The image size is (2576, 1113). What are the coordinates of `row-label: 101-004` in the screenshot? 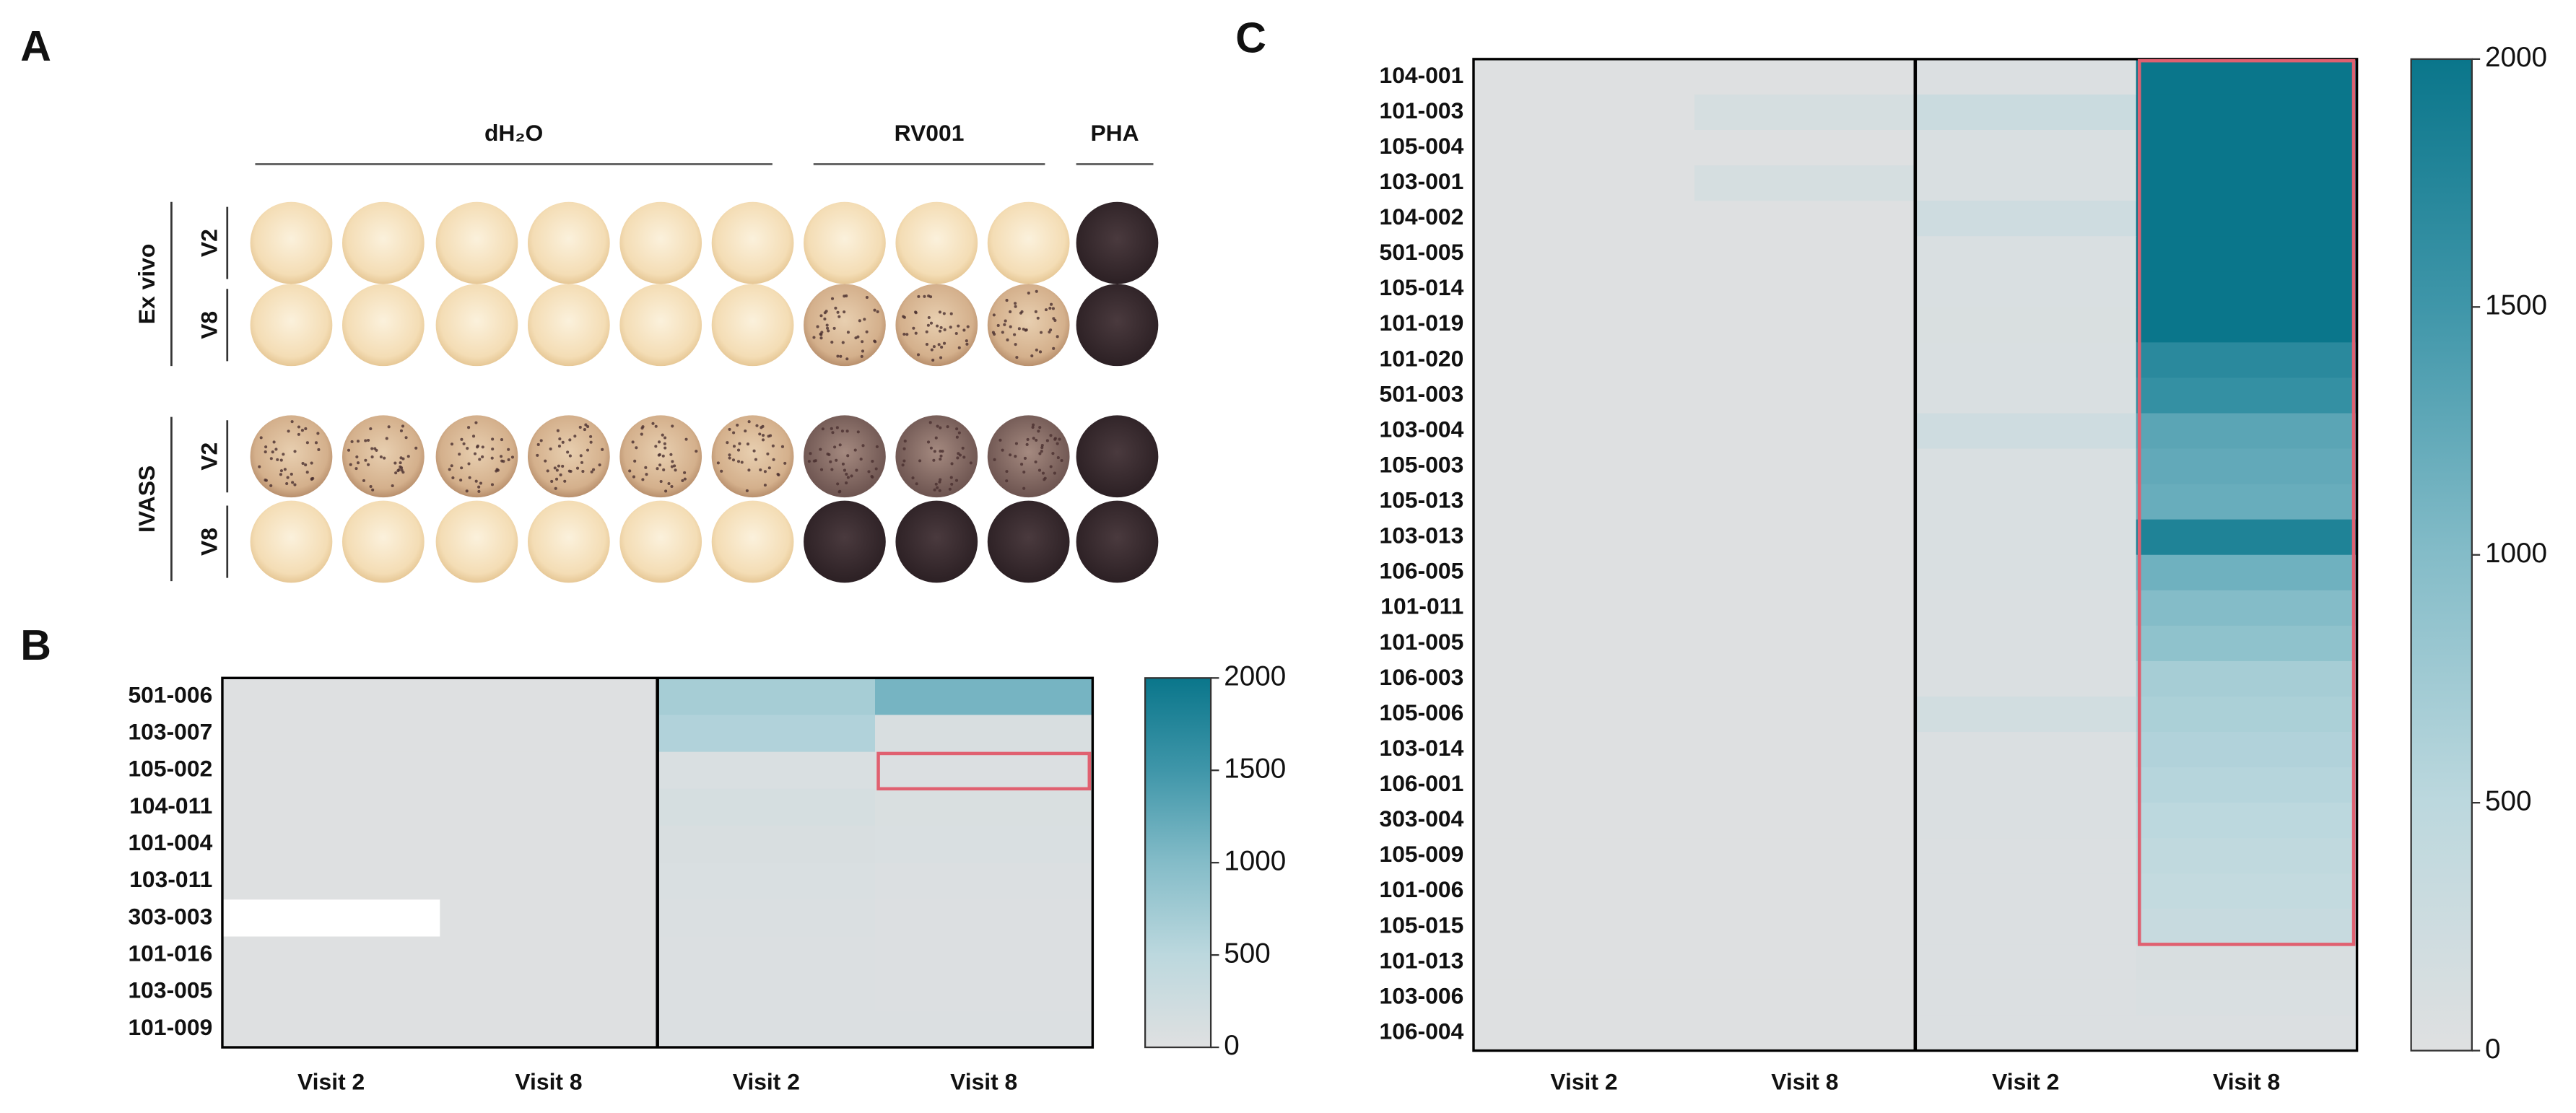 It's located at (170, 842).